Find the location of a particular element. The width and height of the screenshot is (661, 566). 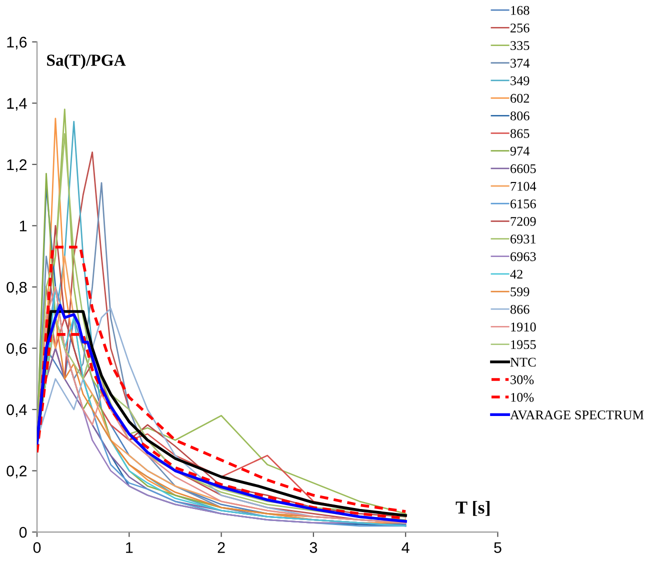

legend-label: 7104 is located at coordinates (523, 186).